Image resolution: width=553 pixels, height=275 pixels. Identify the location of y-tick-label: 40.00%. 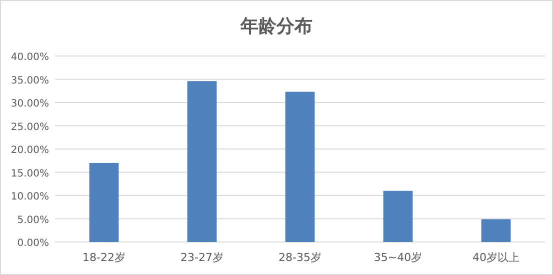
(29, 57).